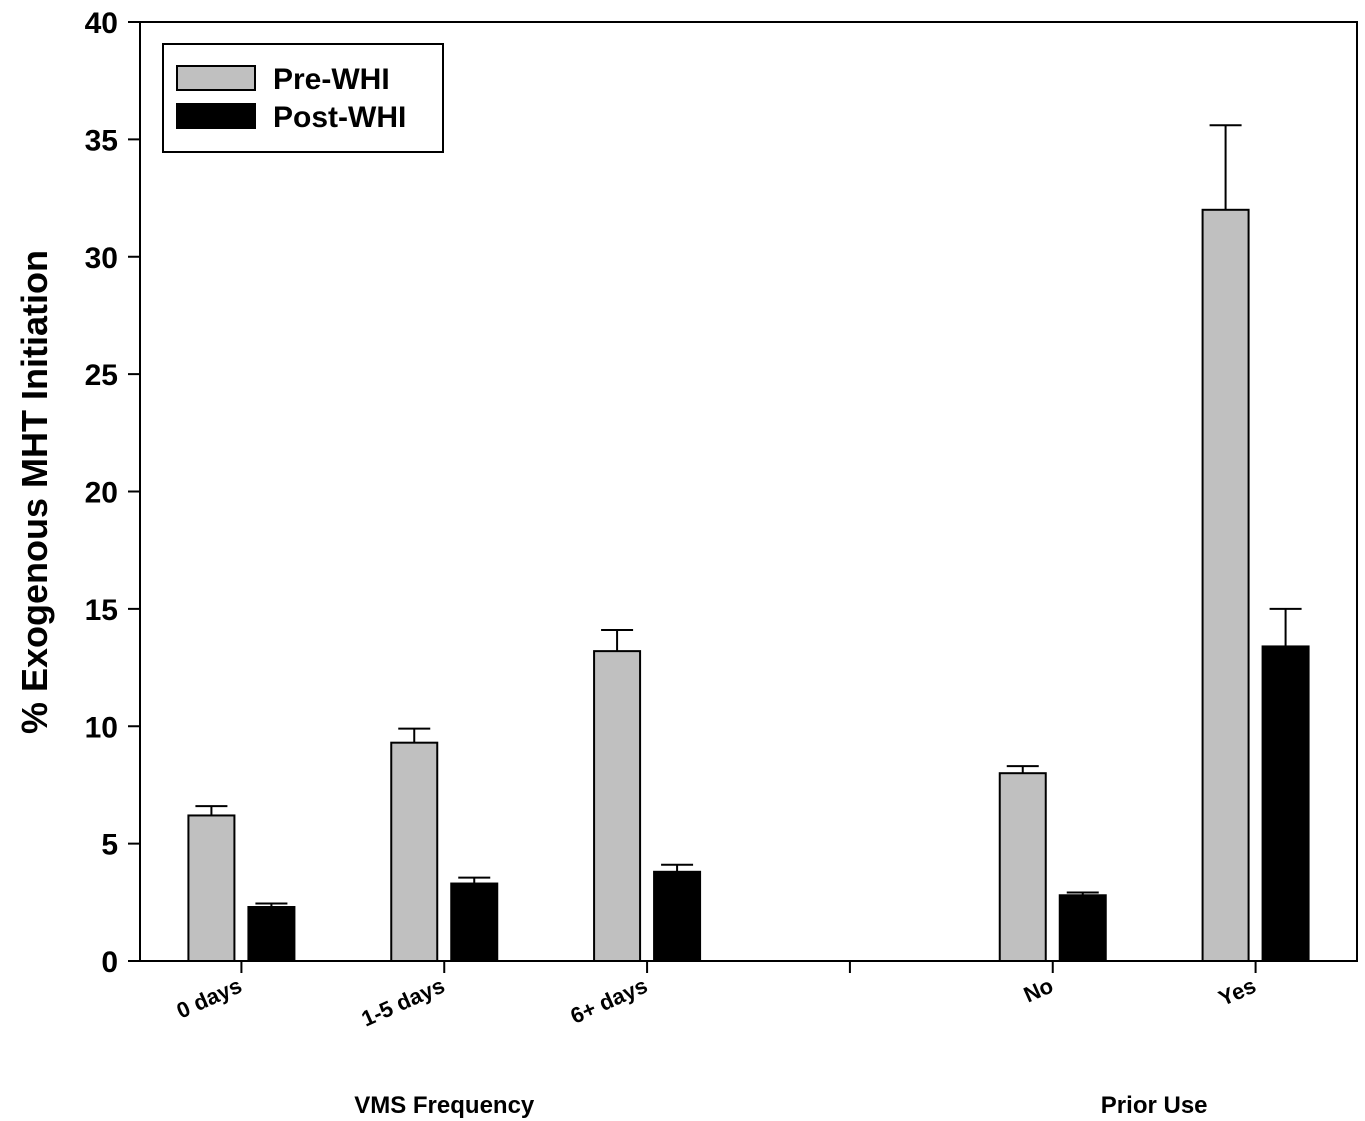 The height and width of the screenshot is (1121, 1365). Describe the element at coordinates (101, 23) in the screenshot. I see `y-tick-label: 40` at that location.